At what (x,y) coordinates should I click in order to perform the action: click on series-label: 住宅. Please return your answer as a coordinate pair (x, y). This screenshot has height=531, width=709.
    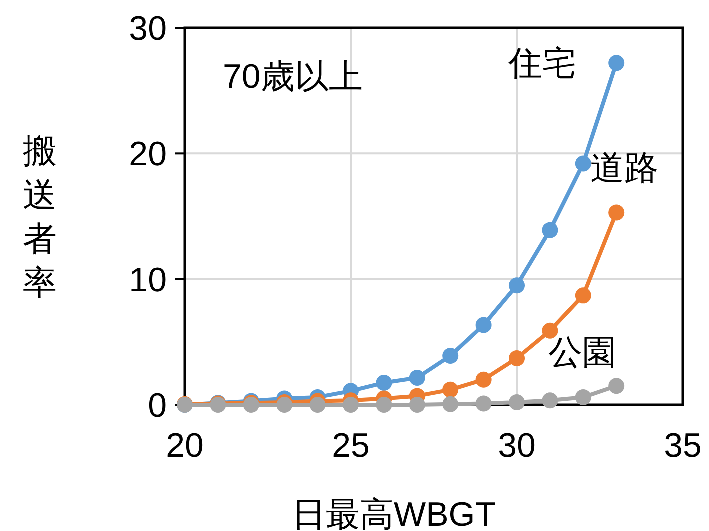
    Looking at the image, I should click on (542, 64).